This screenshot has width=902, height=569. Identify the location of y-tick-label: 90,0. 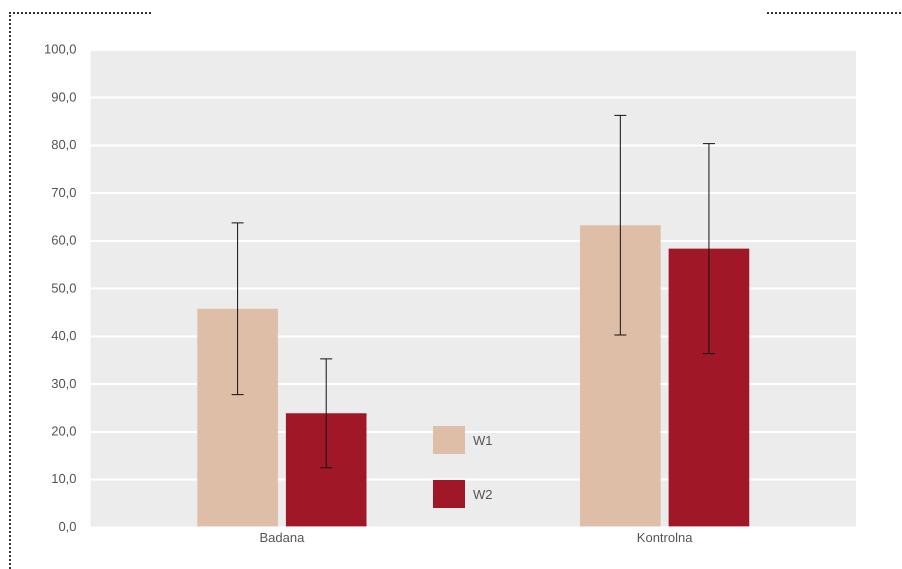
(64, 96).